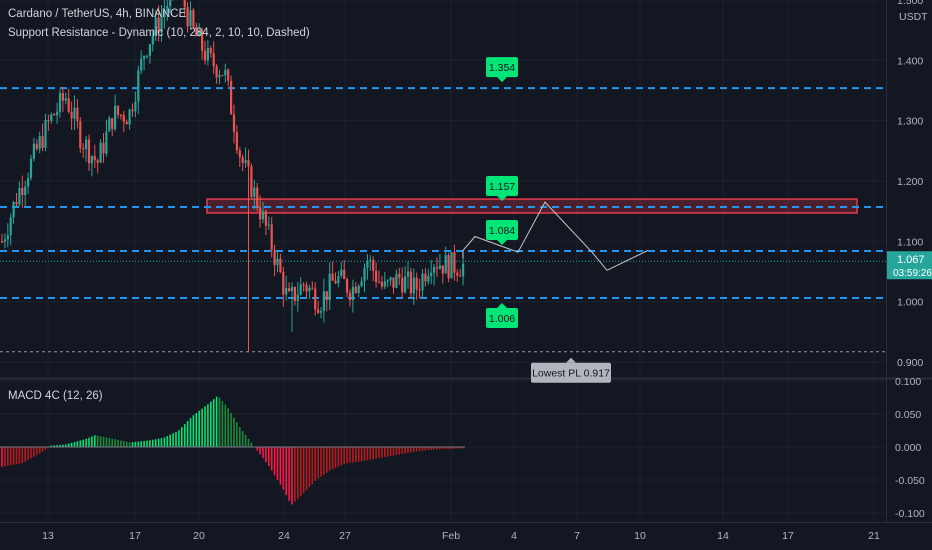 The height and width of the screenshot is (550, 932). I want to click on macd-histogram, so click(232, 450).